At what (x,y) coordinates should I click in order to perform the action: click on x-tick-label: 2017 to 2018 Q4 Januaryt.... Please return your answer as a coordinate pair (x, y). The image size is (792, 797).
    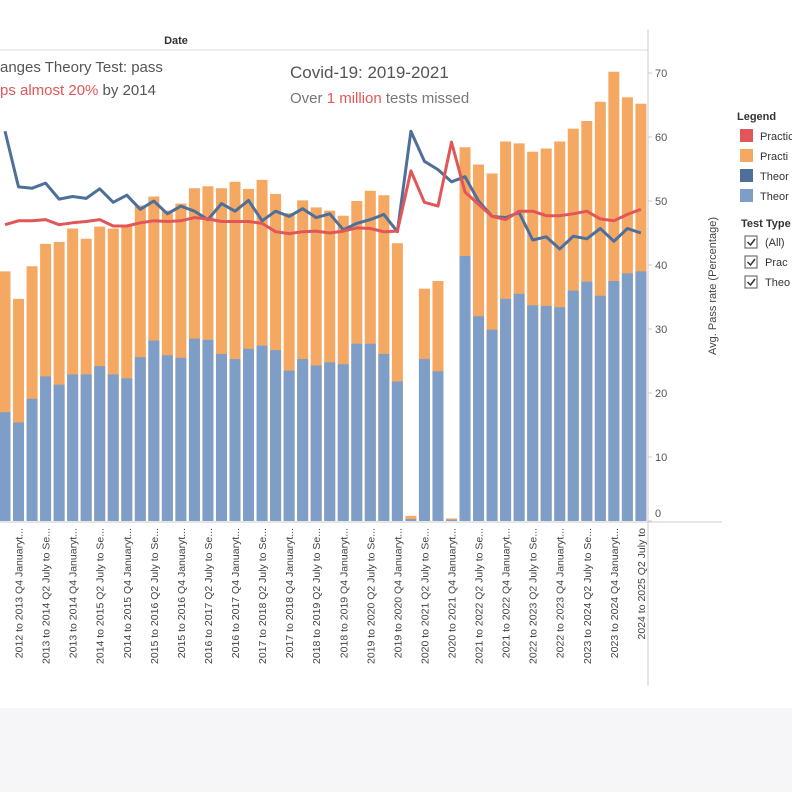
    Looking at the image, I should click on (290, 593).